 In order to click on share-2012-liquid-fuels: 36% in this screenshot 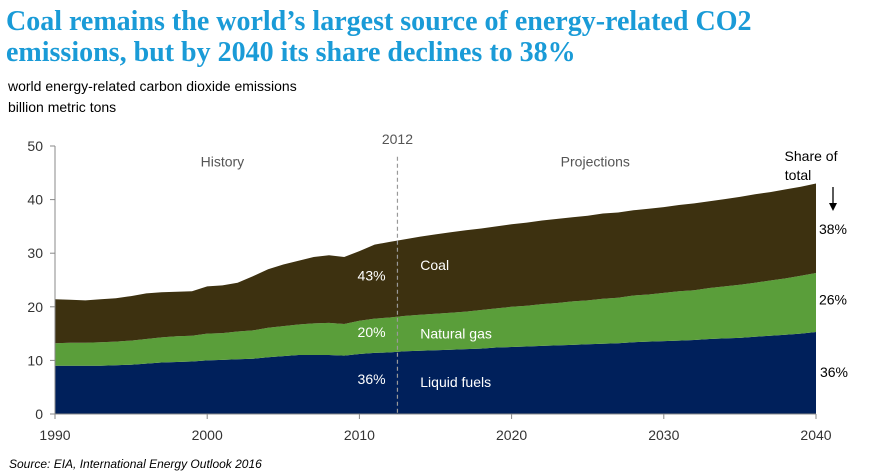, I will do `click(372, 379)`.